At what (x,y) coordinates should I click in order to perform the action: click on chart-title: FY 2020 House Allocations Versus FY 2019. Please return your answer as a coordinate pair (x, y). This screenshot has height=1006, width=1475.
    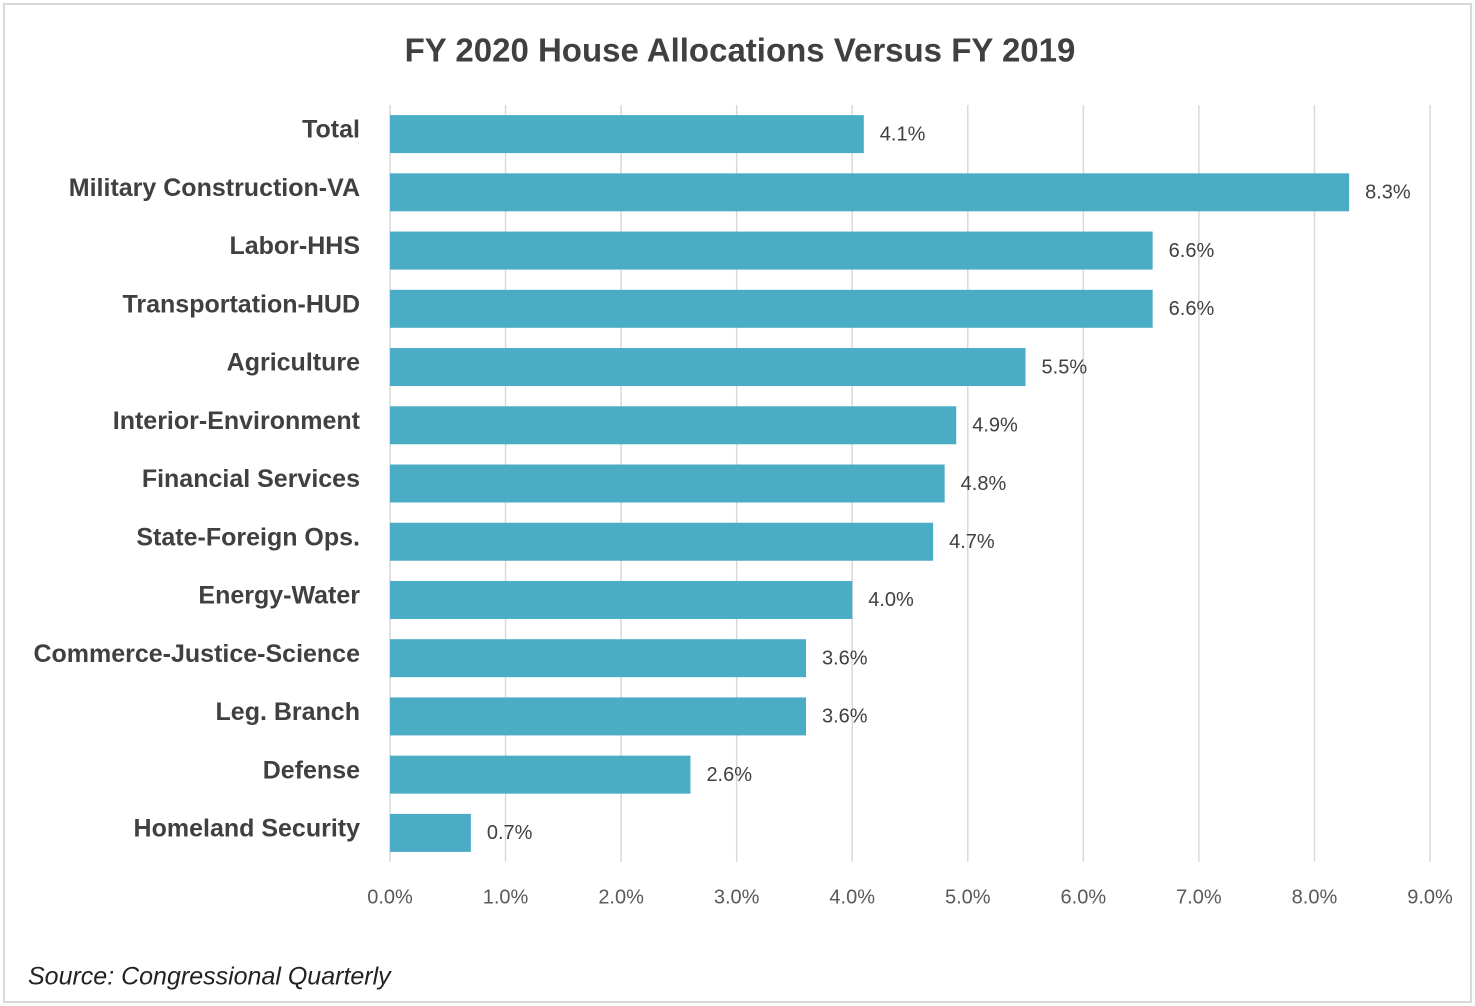
    Looking at the image, I should click on (740, 50).